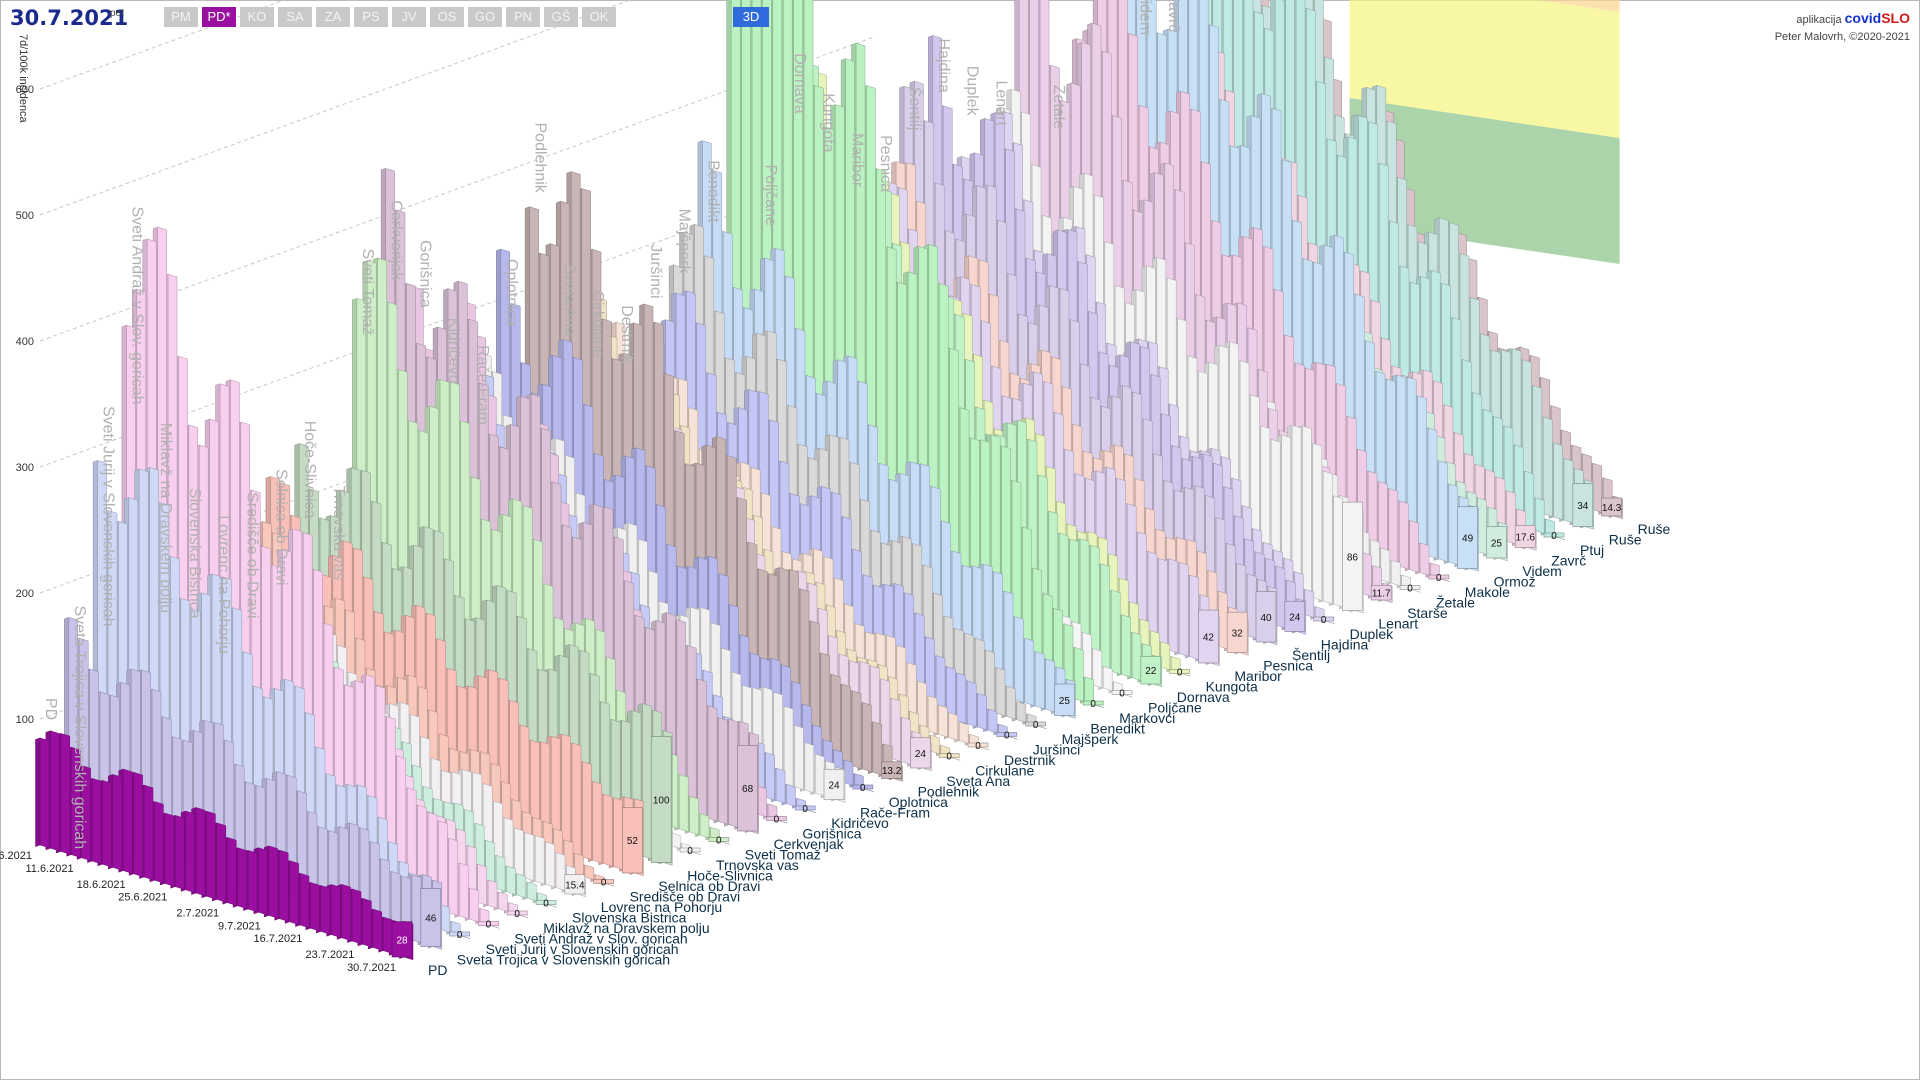  Describe the element at coordinates (599, 17) in the screenshot. I see `tab-11: OK` at that location.